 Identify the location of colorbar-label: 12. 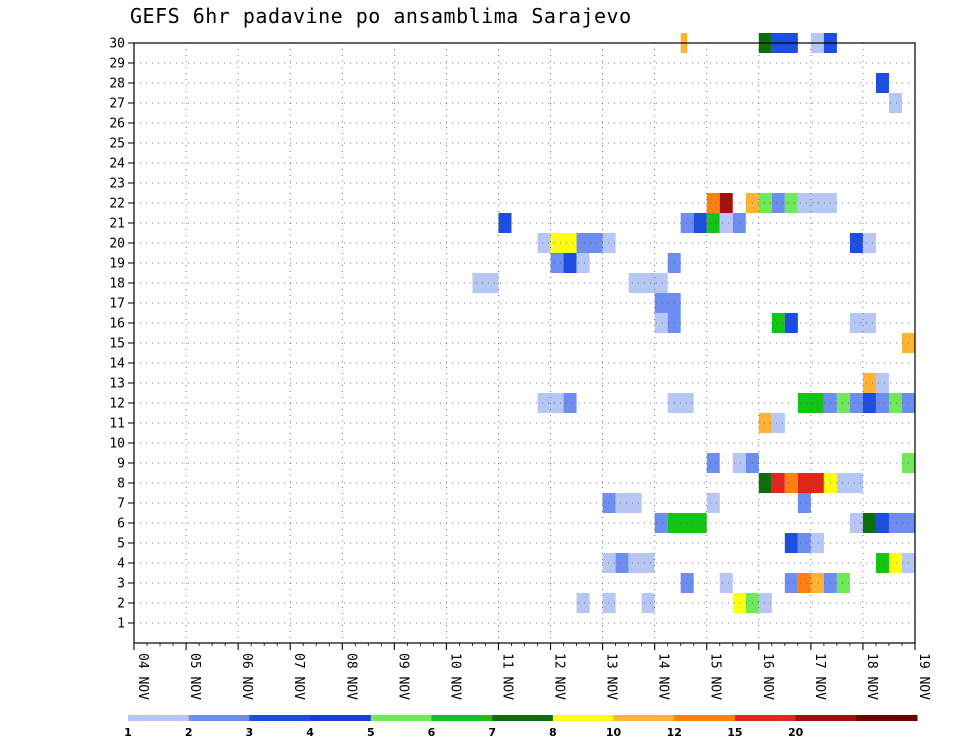
(674, 732).